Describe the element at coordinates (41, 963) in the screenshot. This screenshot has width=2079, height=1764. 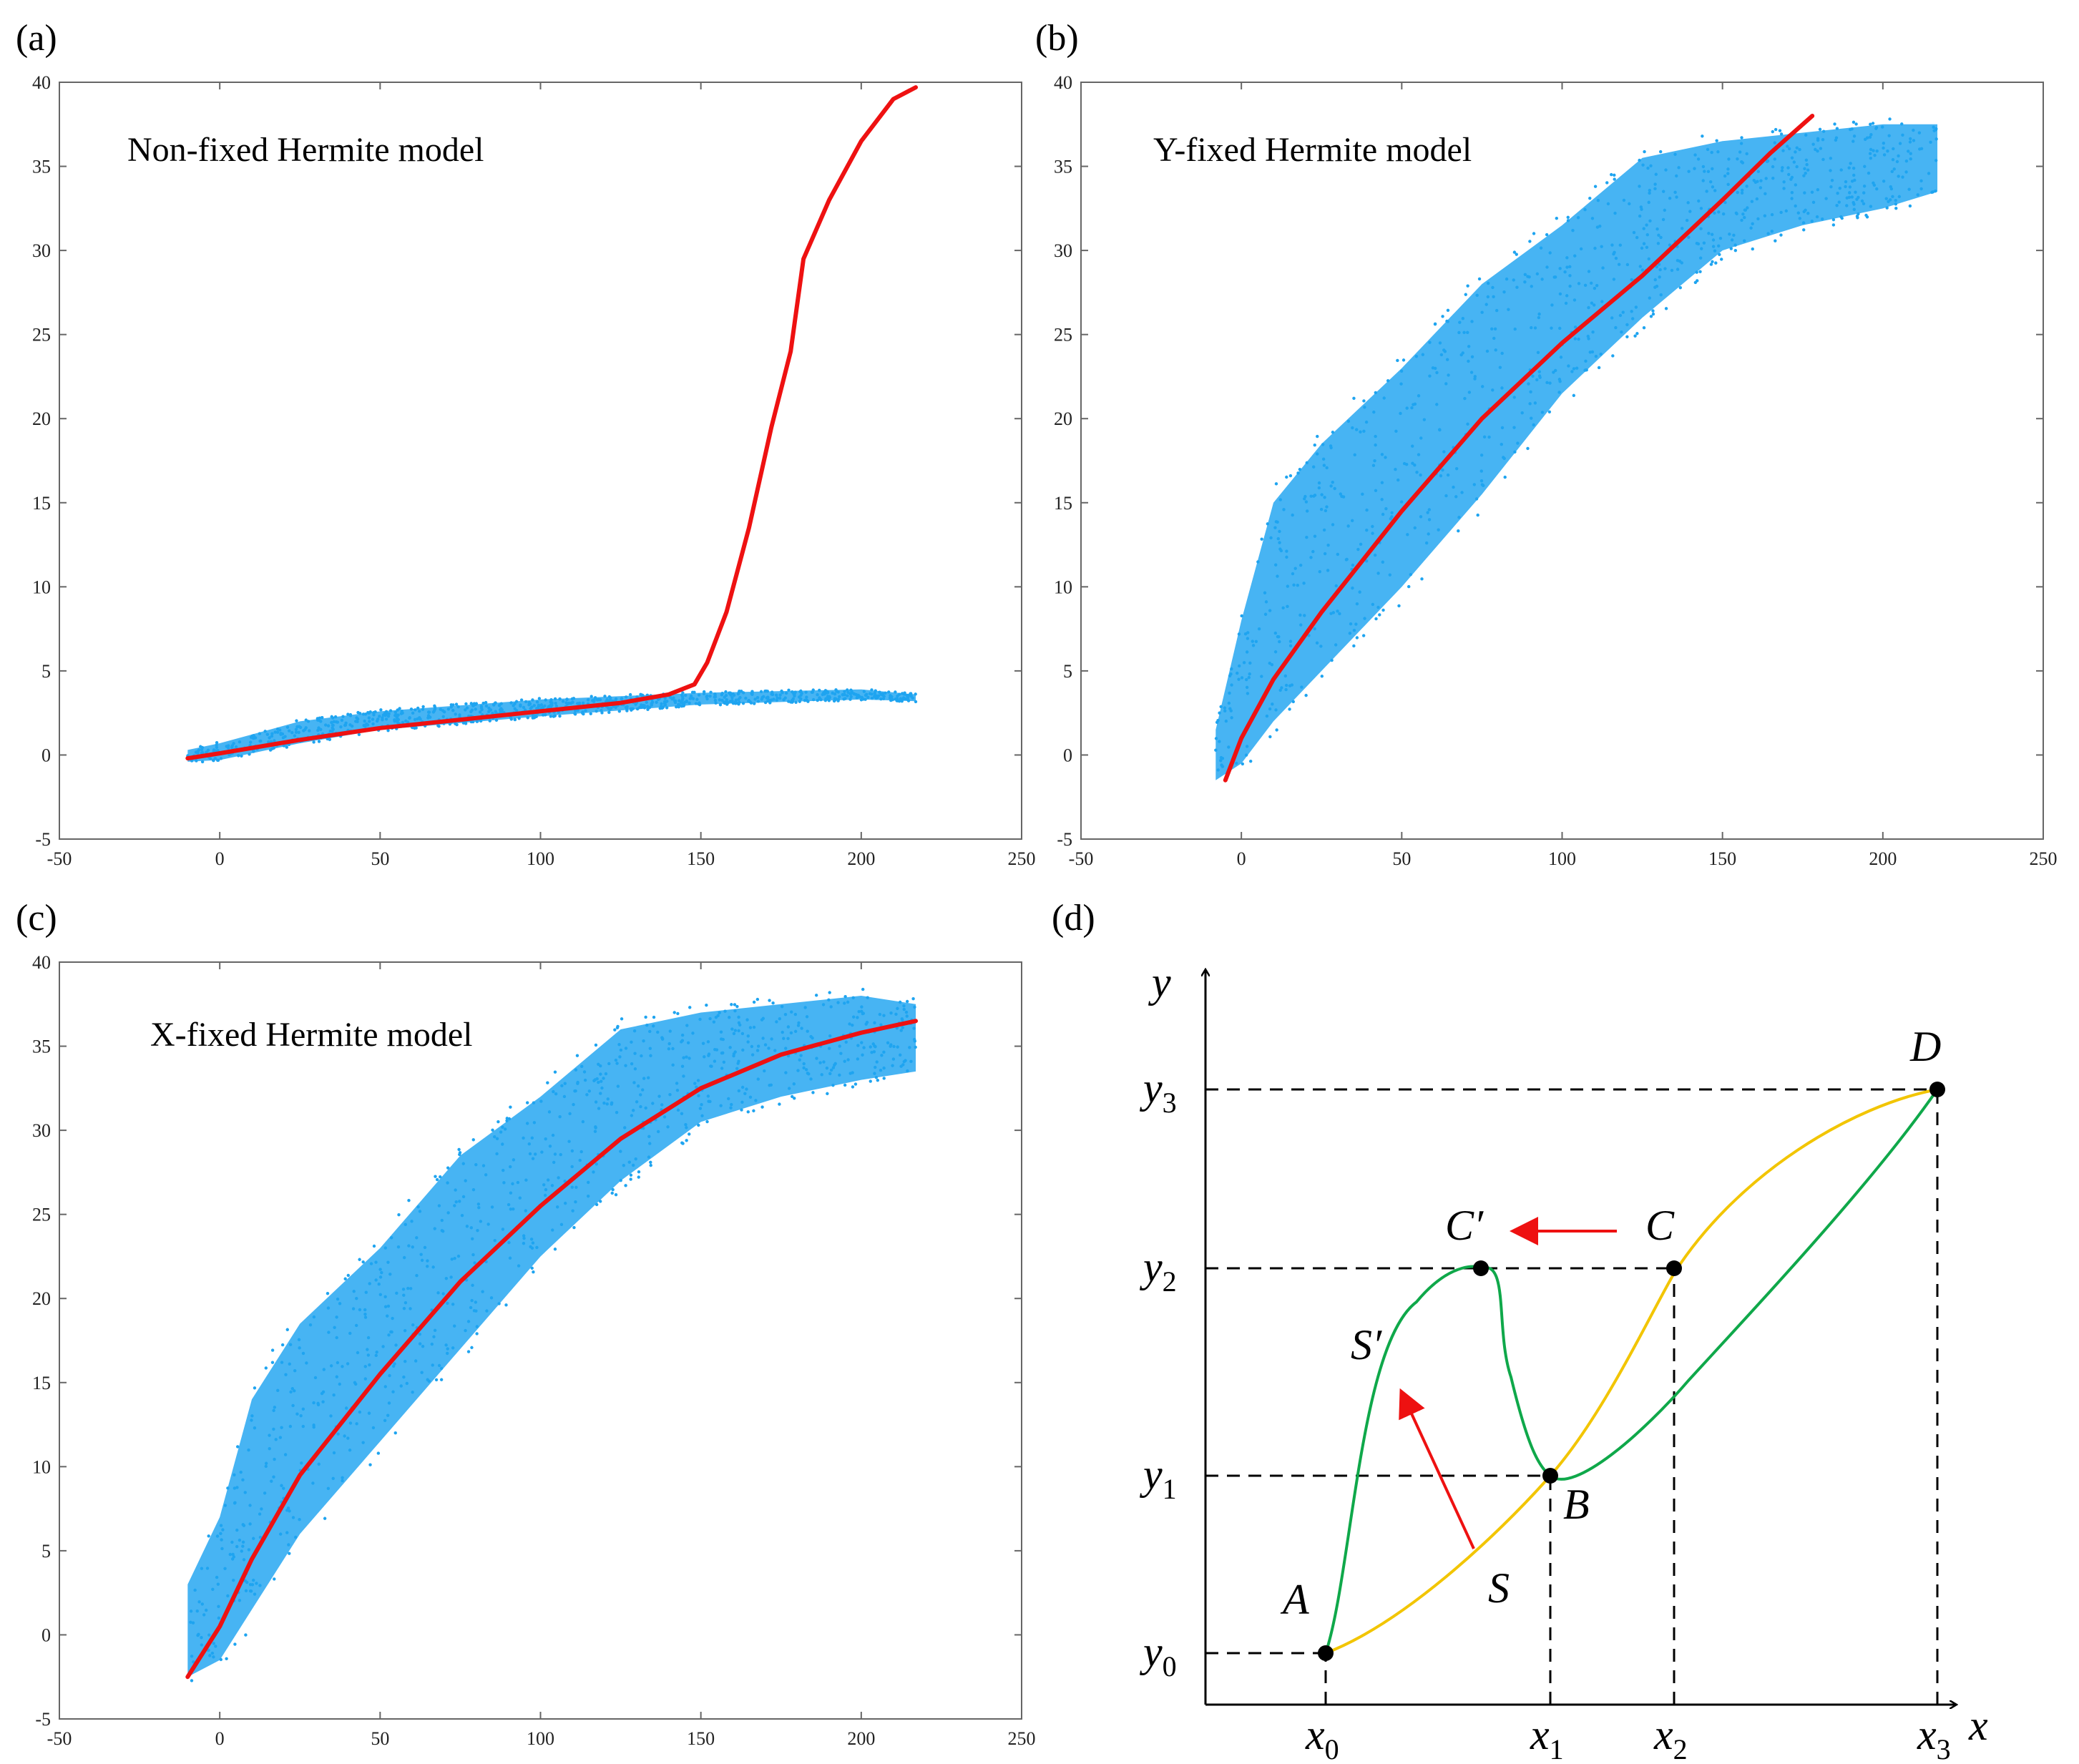
I see `y-tick-label: 40` at that location.